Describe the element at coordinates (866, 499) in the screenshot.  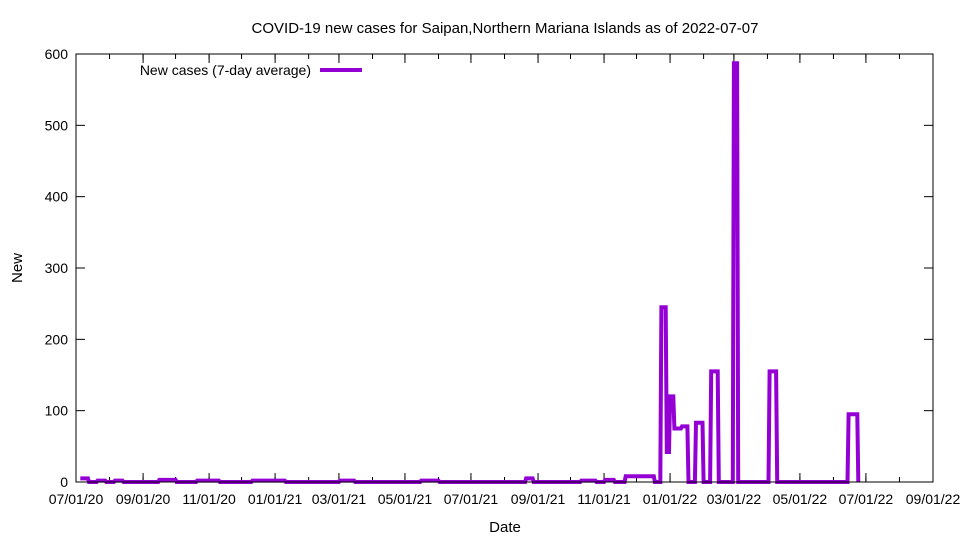
I see `x-tick-label: 07/01/22` at that location.